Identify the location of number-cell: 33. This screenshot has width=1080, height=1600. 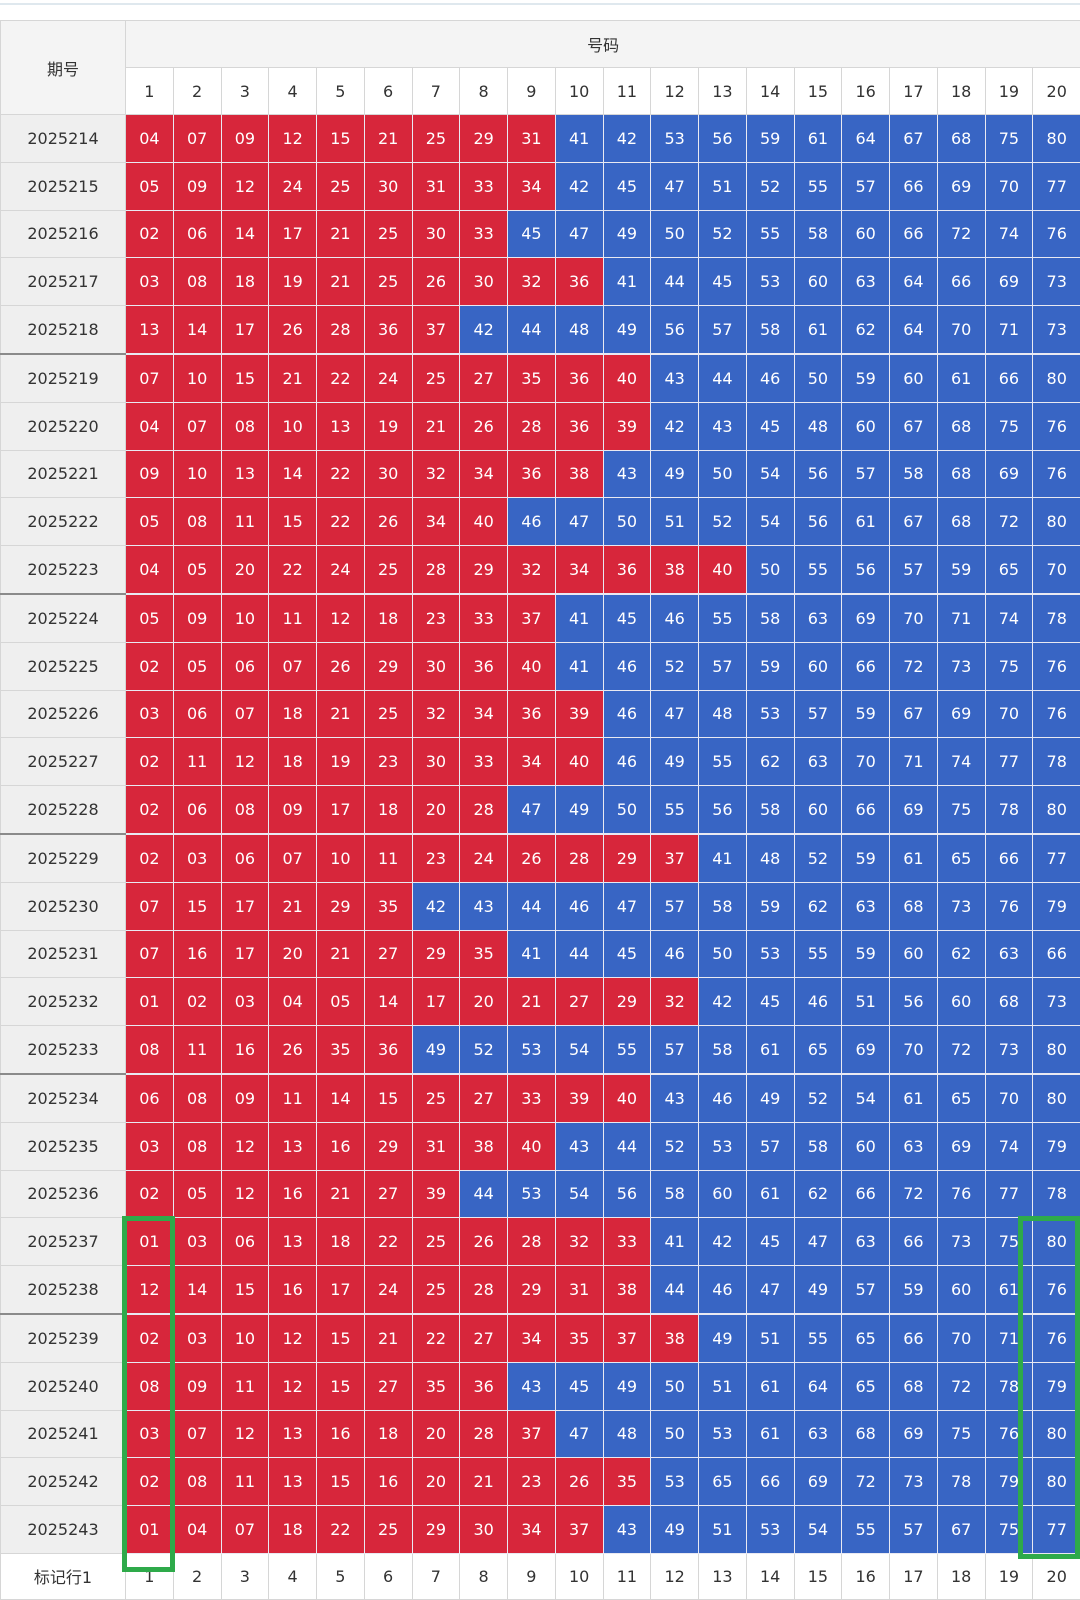
(532, 1098).